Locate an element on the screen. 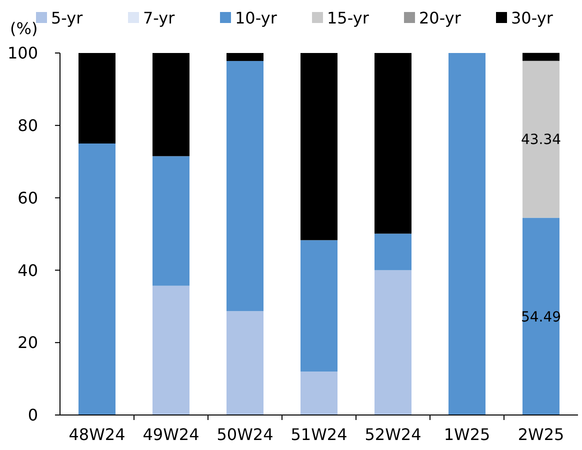 Image resolution: width=582 pixels, height=450 pixels. data-label: 43.34 is located at coordinates (541, 140).